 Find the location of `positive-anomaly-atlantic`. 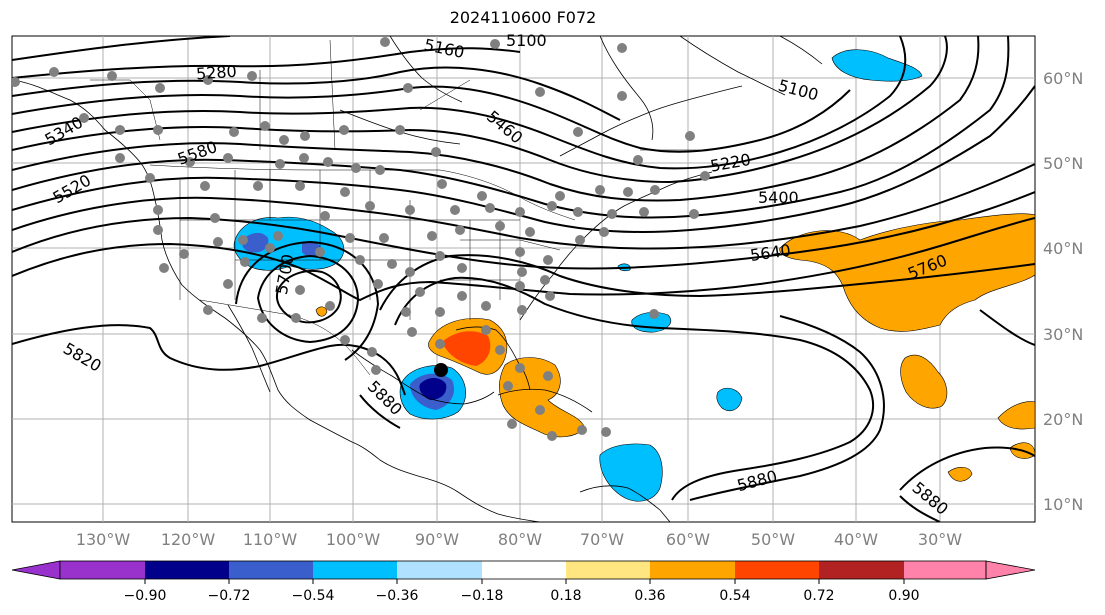

positive-anomaly-atlantic is located at coordinates (907, 272).